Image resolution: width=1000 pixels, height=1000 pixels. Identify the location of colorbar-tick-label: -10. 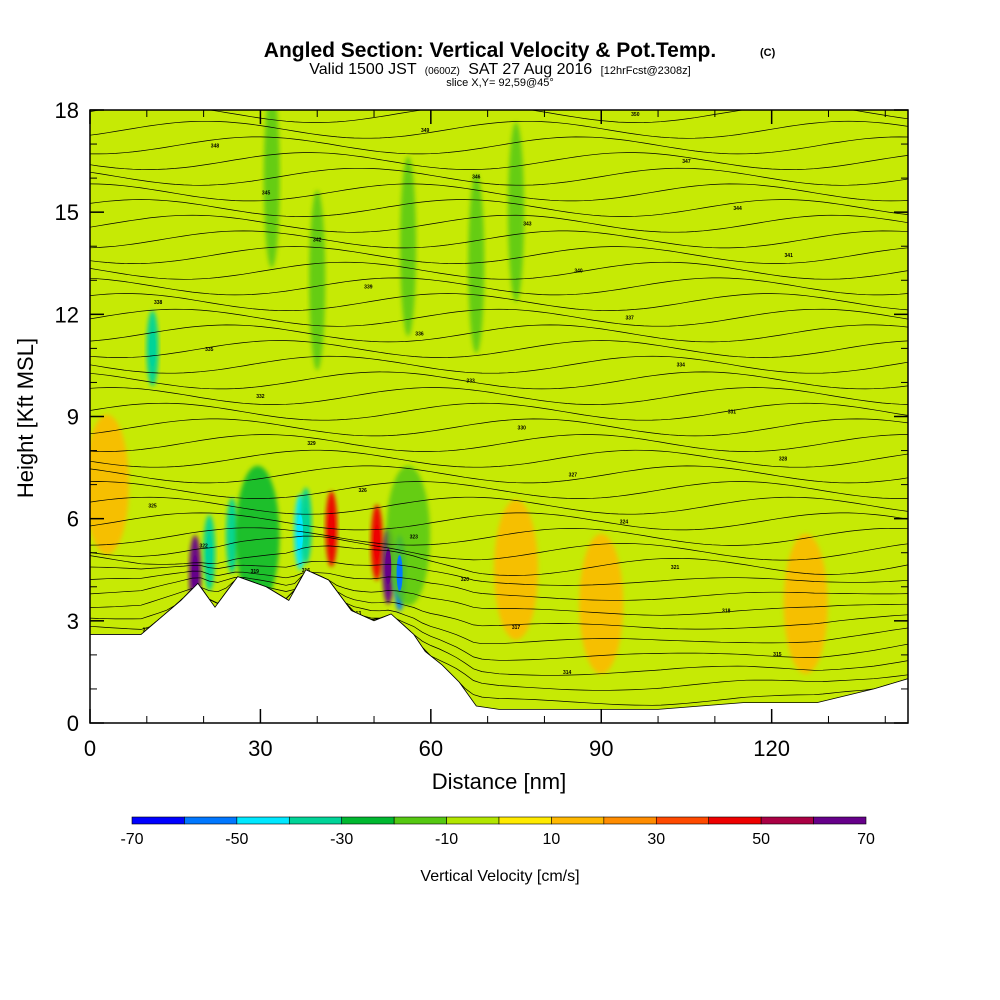
(446, 839).